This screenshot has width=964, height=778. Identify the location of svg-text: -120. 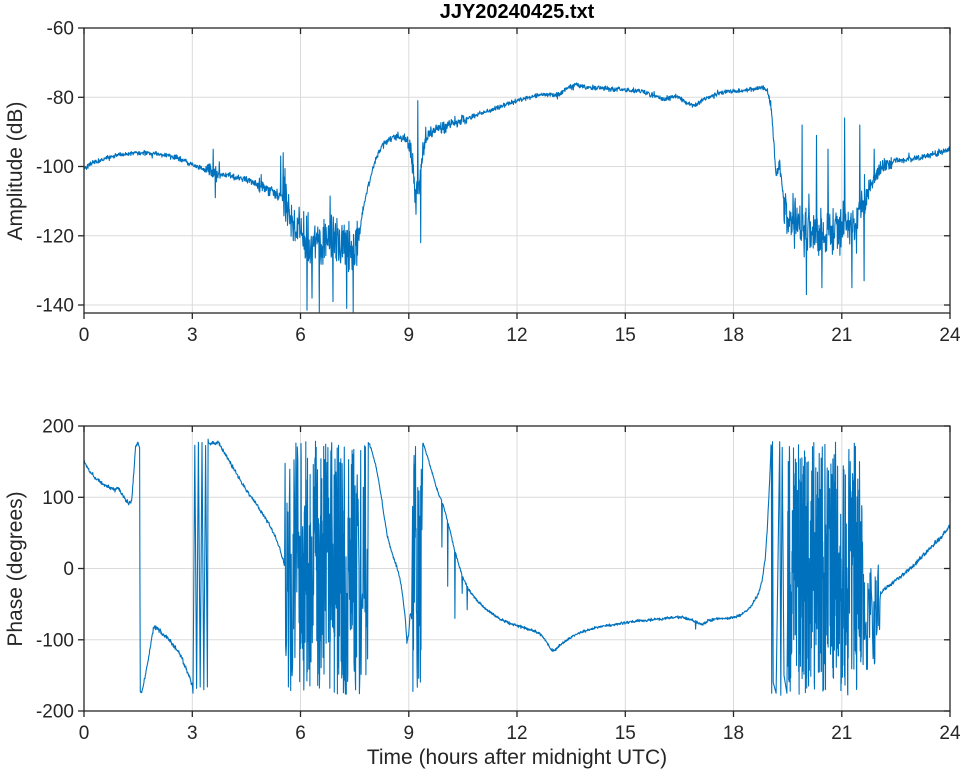
(55, 236).